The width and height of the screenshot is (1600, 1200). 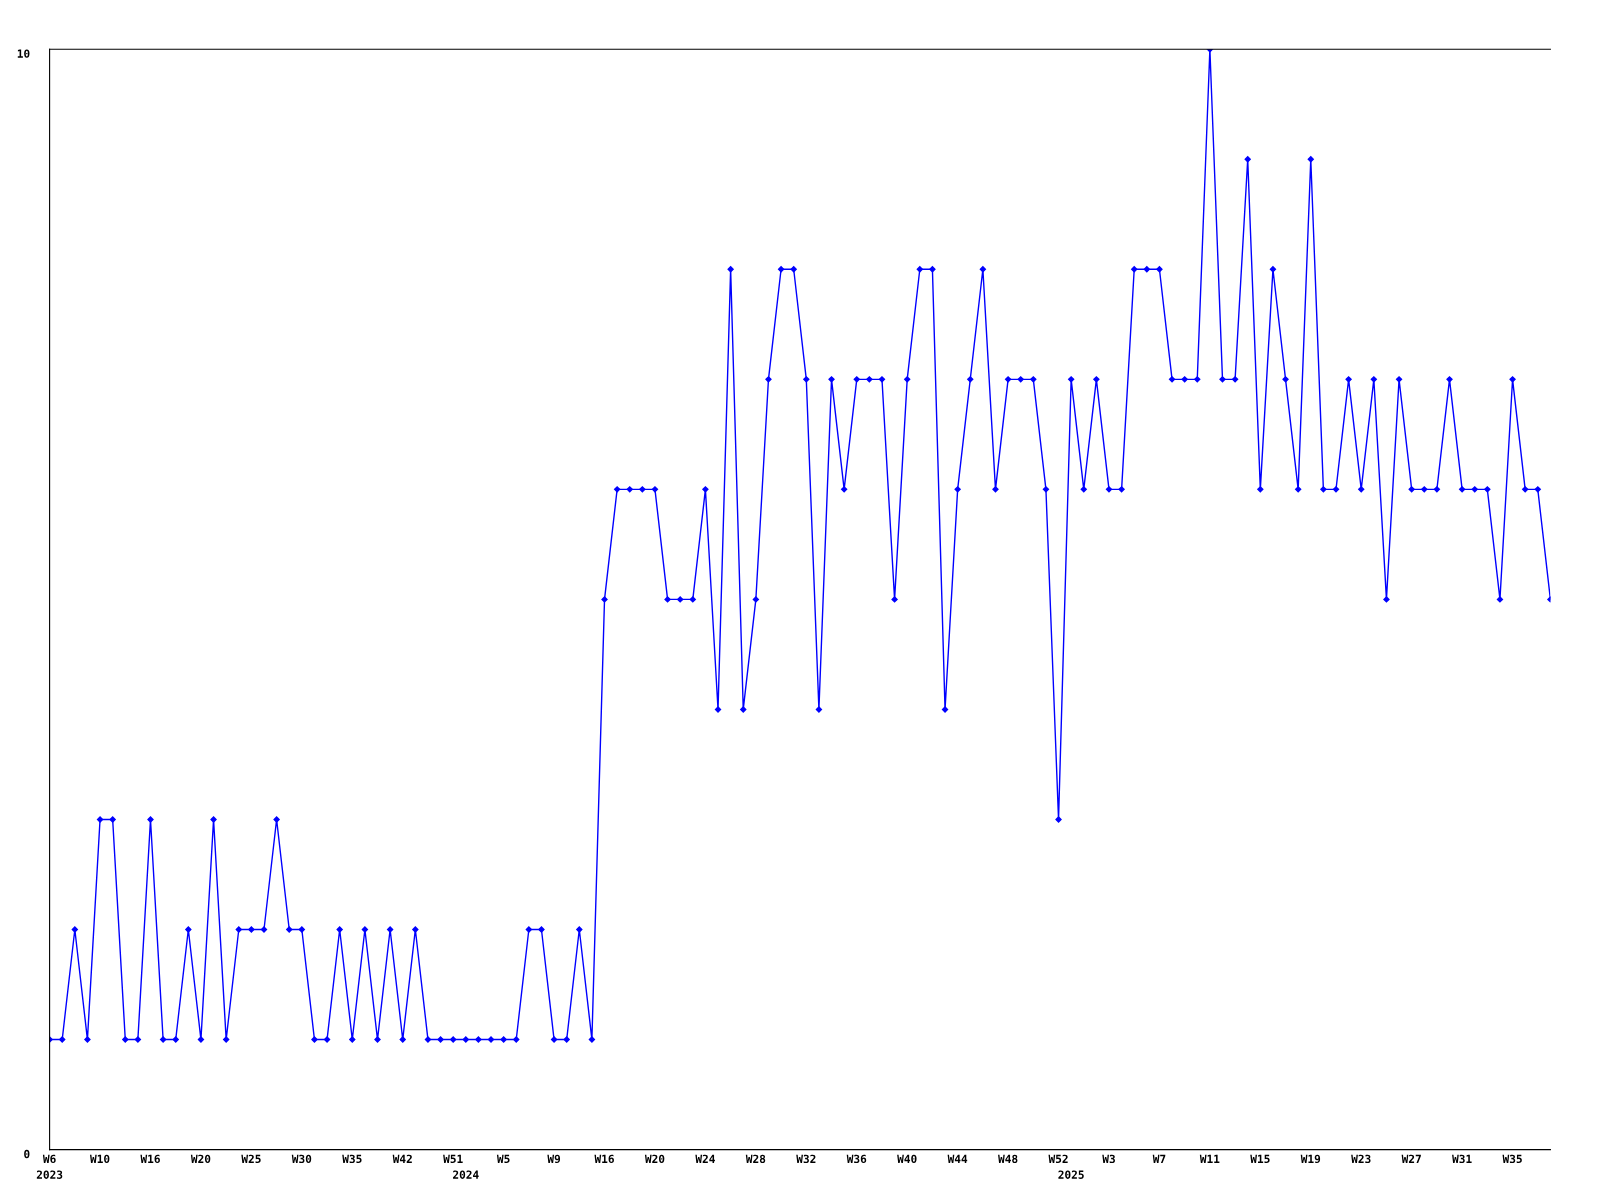 I want to click on x-tick-label: W15, so click(x=1260, y=1159).